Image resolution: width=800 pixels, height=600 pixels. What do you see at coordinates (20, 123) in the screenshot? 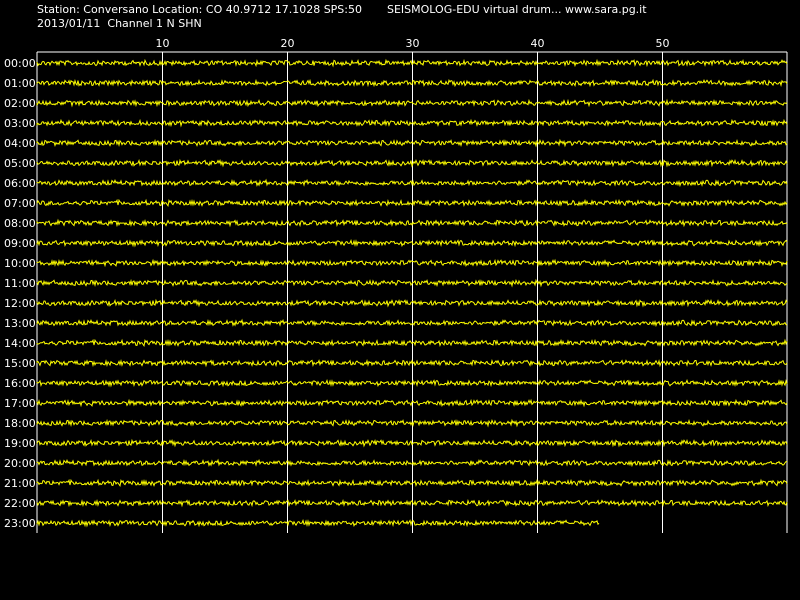
I see `row-label-0300: 03:00` at bounding box center [20, 123].